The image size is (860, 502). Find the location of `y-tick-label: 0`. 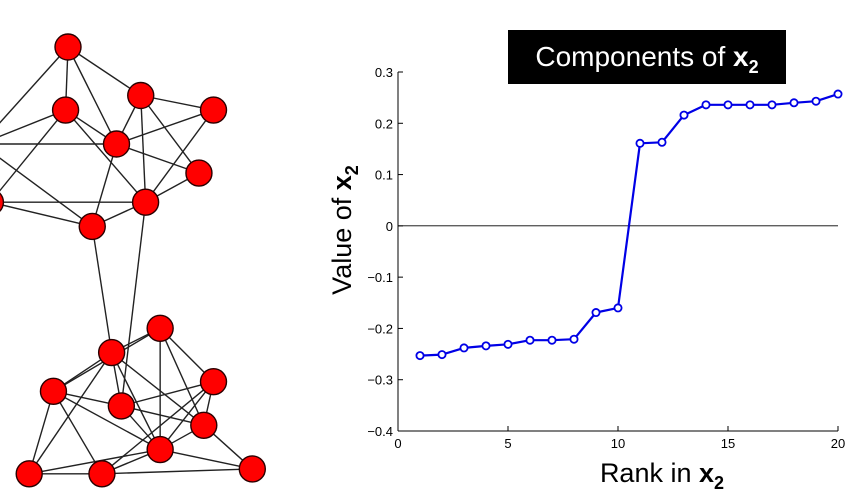

y-tick-label: 0 is located at coordinates (389, 226).